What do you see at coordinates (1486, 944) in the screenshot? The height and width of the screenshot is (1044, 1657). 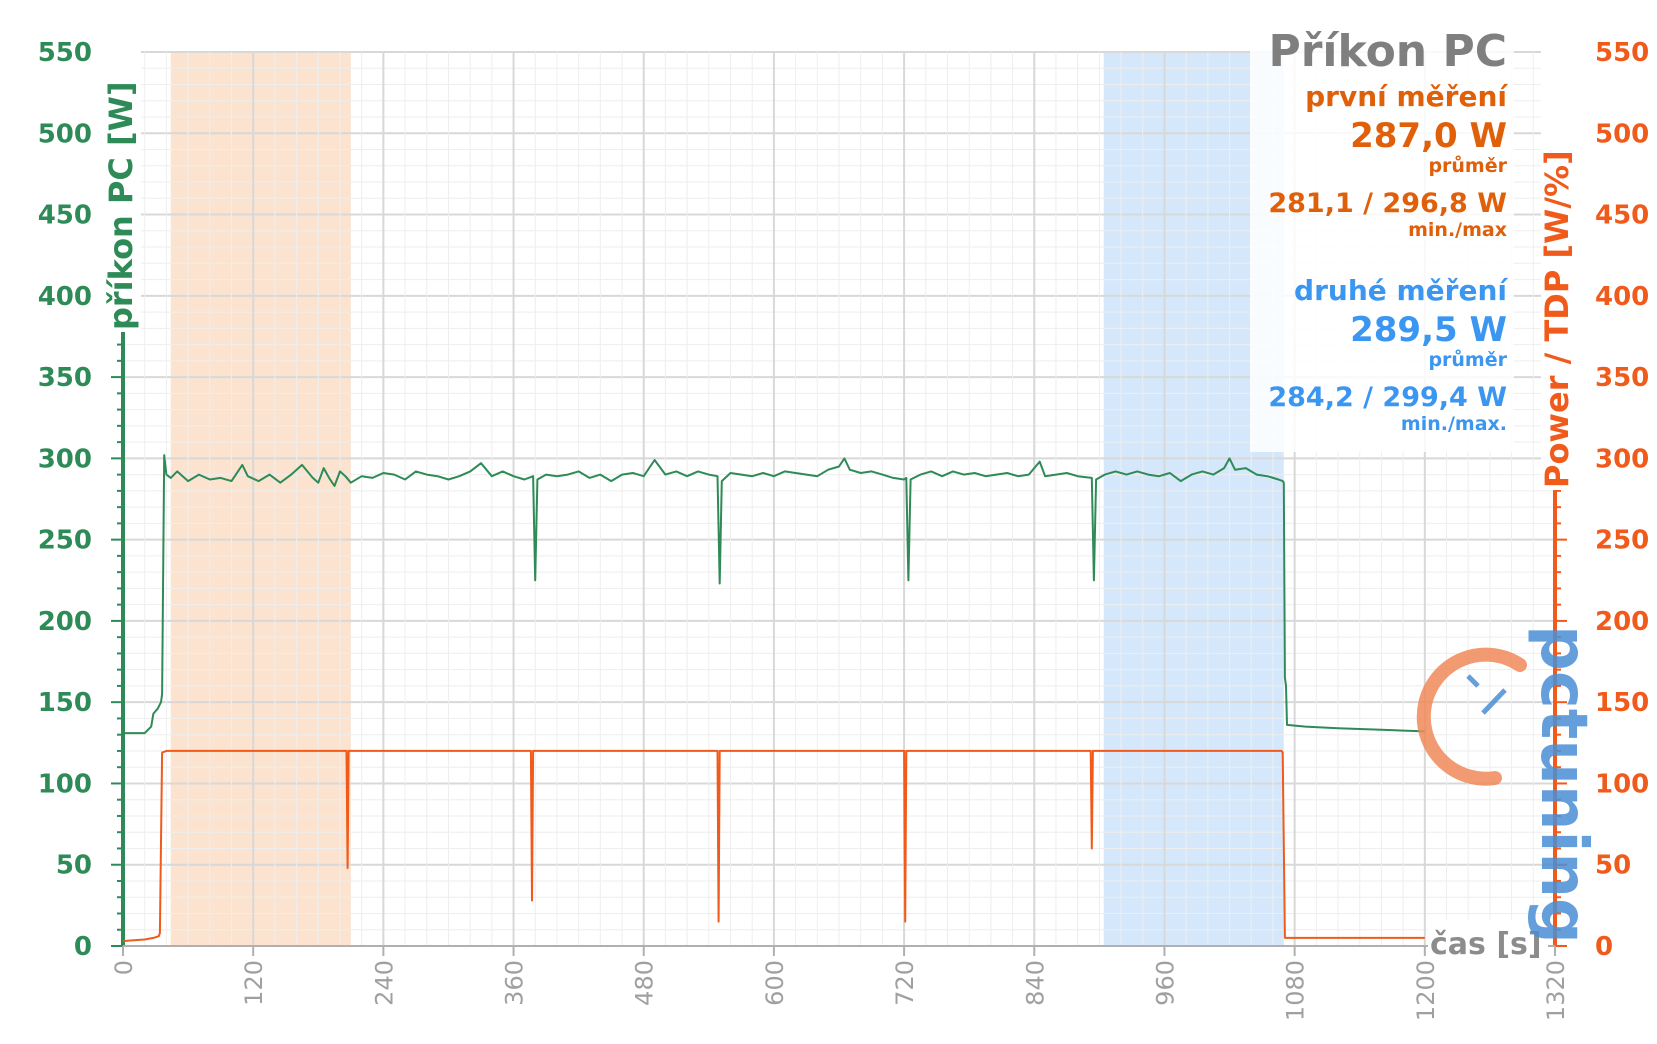 I see `axis-title-x: čas [s]` at bounding box center [1486, 944].